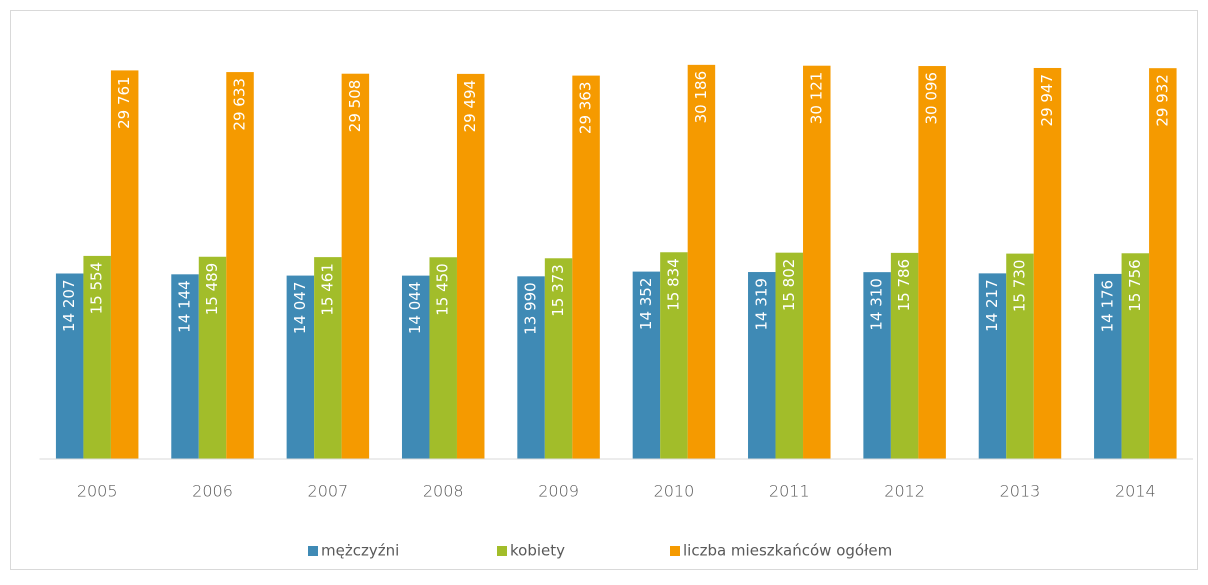  Describe the element at coordinates (443, 491) in the screenshot. I see `x-tick-label: 2008` at that location.